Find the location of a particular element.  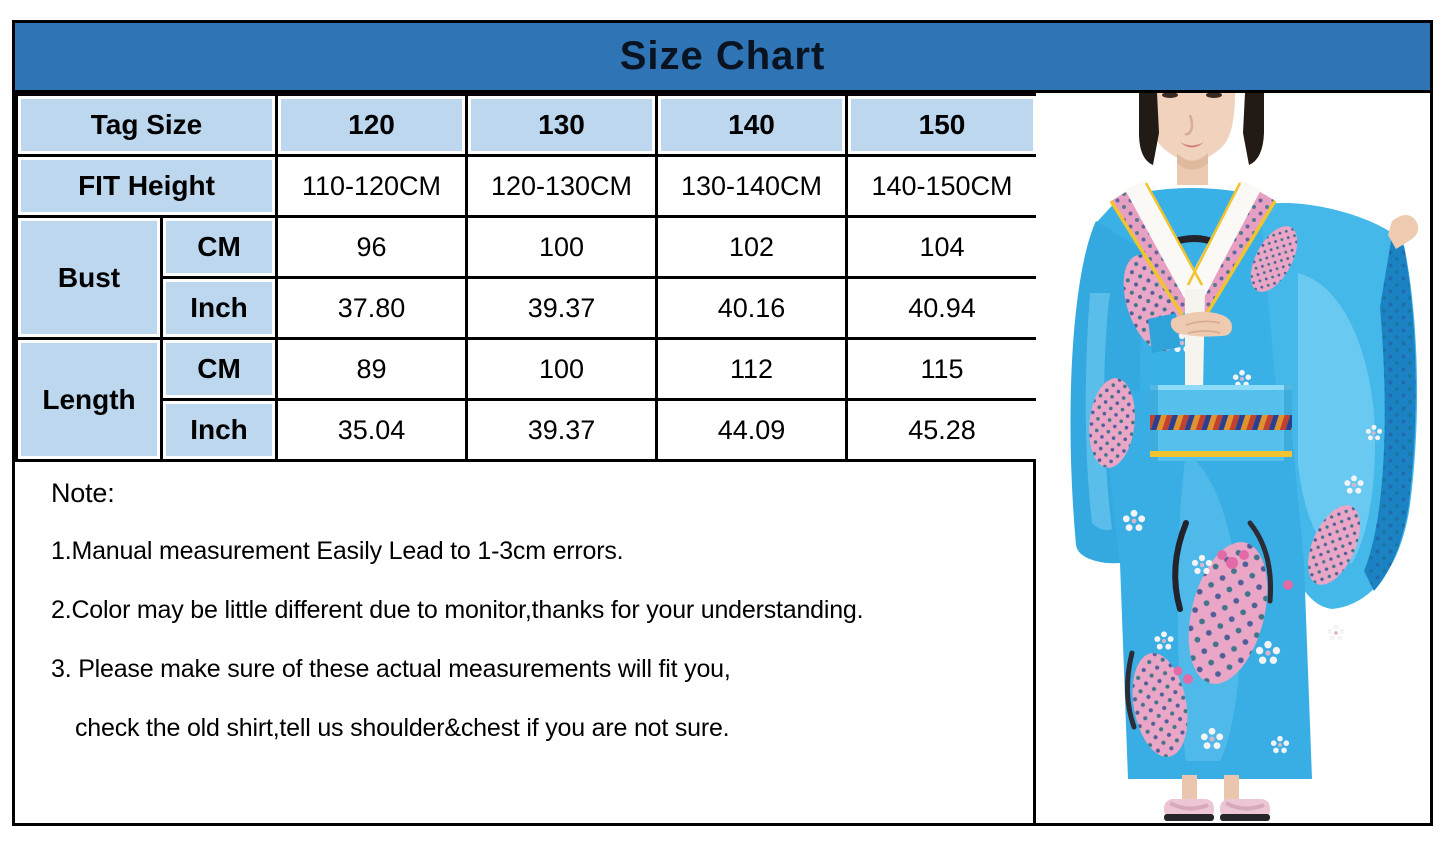

bust-inch-value-cell: 40.94 is located at coordinates (942, 308).